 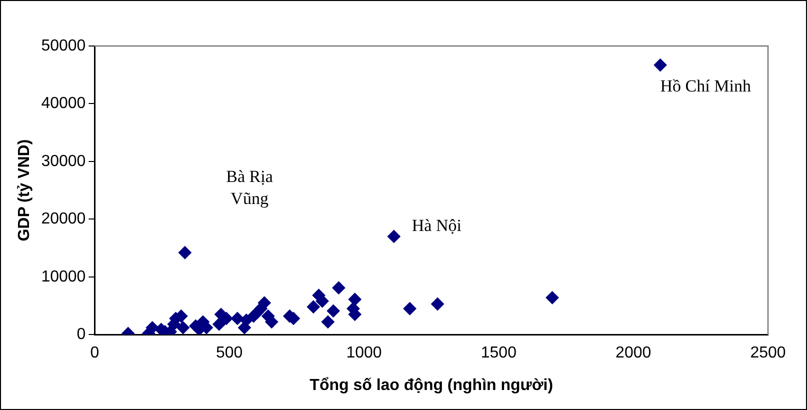 What do you see at coordinates (229, 353) in the screenshot?
I see `x-tick-label: 500` at bounding box center [229, 353].